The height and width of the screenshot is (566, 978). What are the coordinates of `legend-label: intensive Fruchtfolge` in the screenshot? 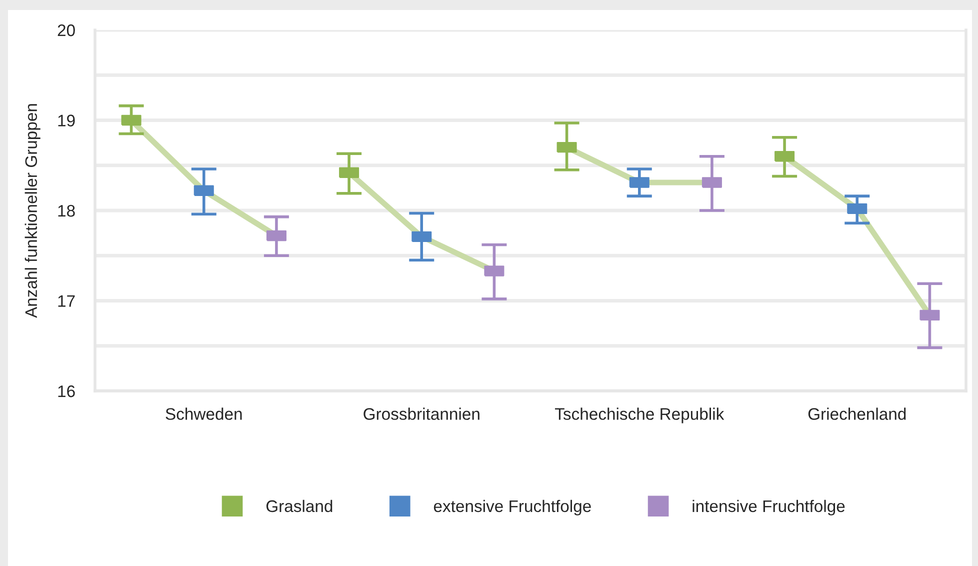 It's located at (768, 508).